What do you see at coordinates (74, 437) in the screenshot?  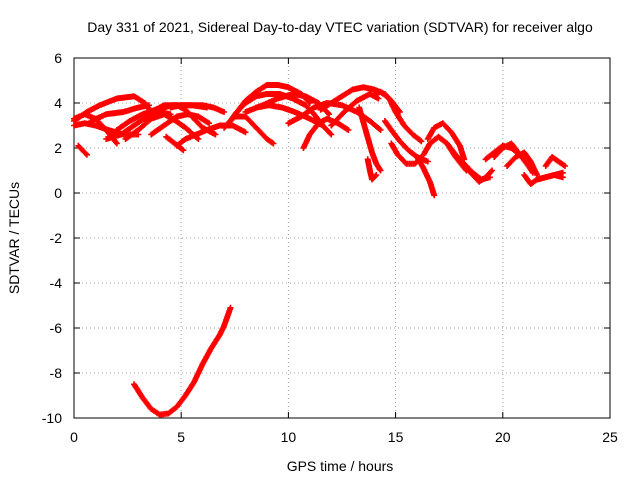 I see `x-tick-label: 0` at bounding box center [74, 437].